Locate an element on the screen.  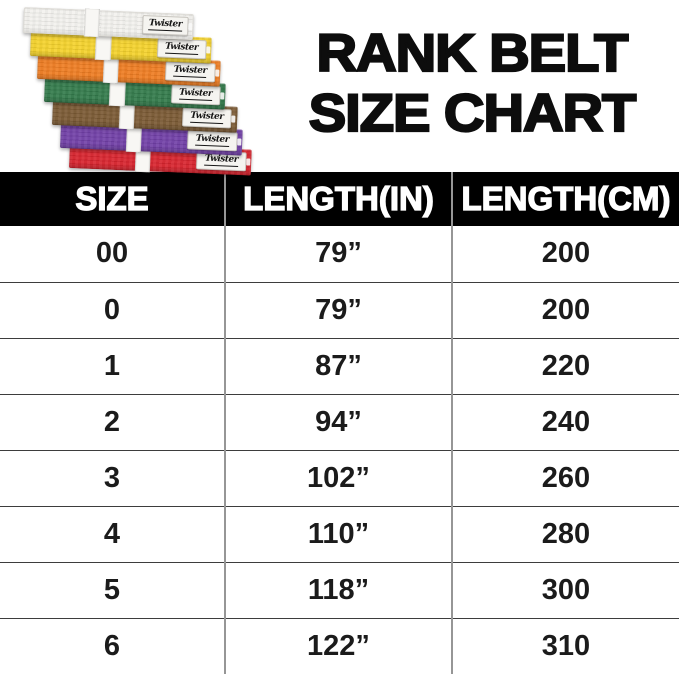
table-row: 3 102” 260 is located at coordinates (339, 477).